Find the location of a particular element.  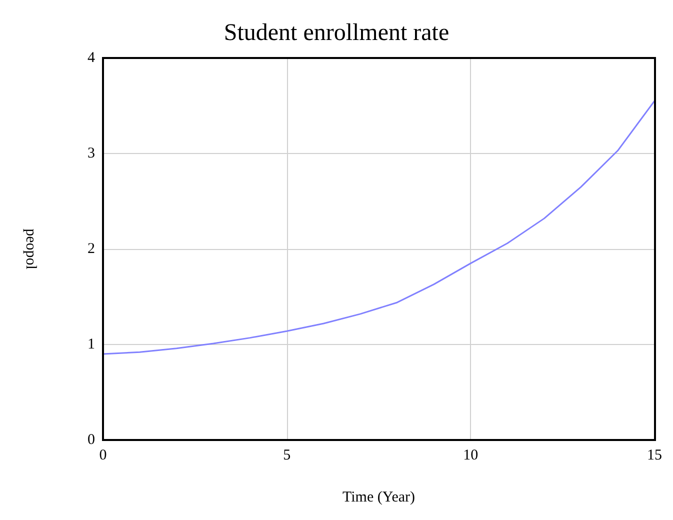

y-tick-label: 3 is located at coordinates (91, 154).